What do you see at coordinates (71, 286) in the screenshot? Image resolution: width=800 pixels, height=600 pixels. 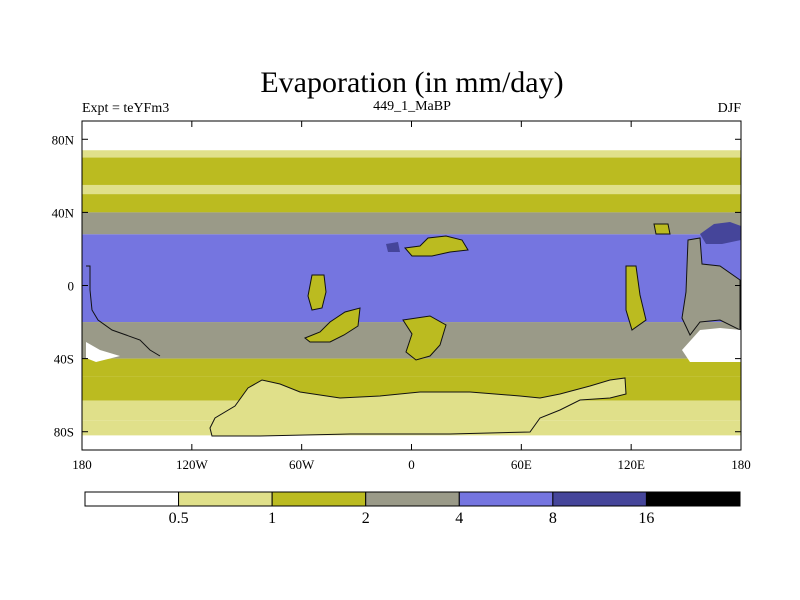 I see `y-tick-label: 0` at bounding box center [71, 286].